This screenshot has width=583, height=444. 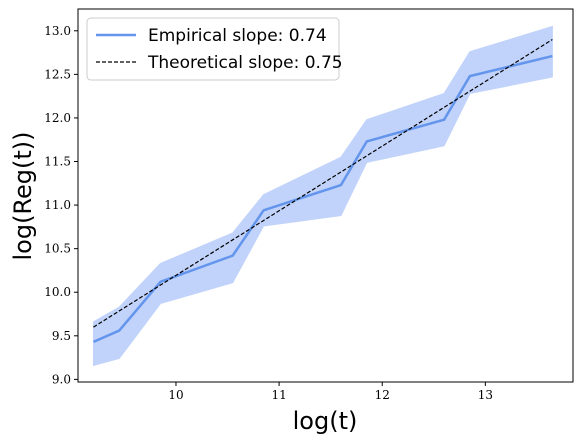 What do you see at coordinates (57, 74) in the screenshot?
I see `y-tick-label: 12.5` at bounding box center [57, 74].